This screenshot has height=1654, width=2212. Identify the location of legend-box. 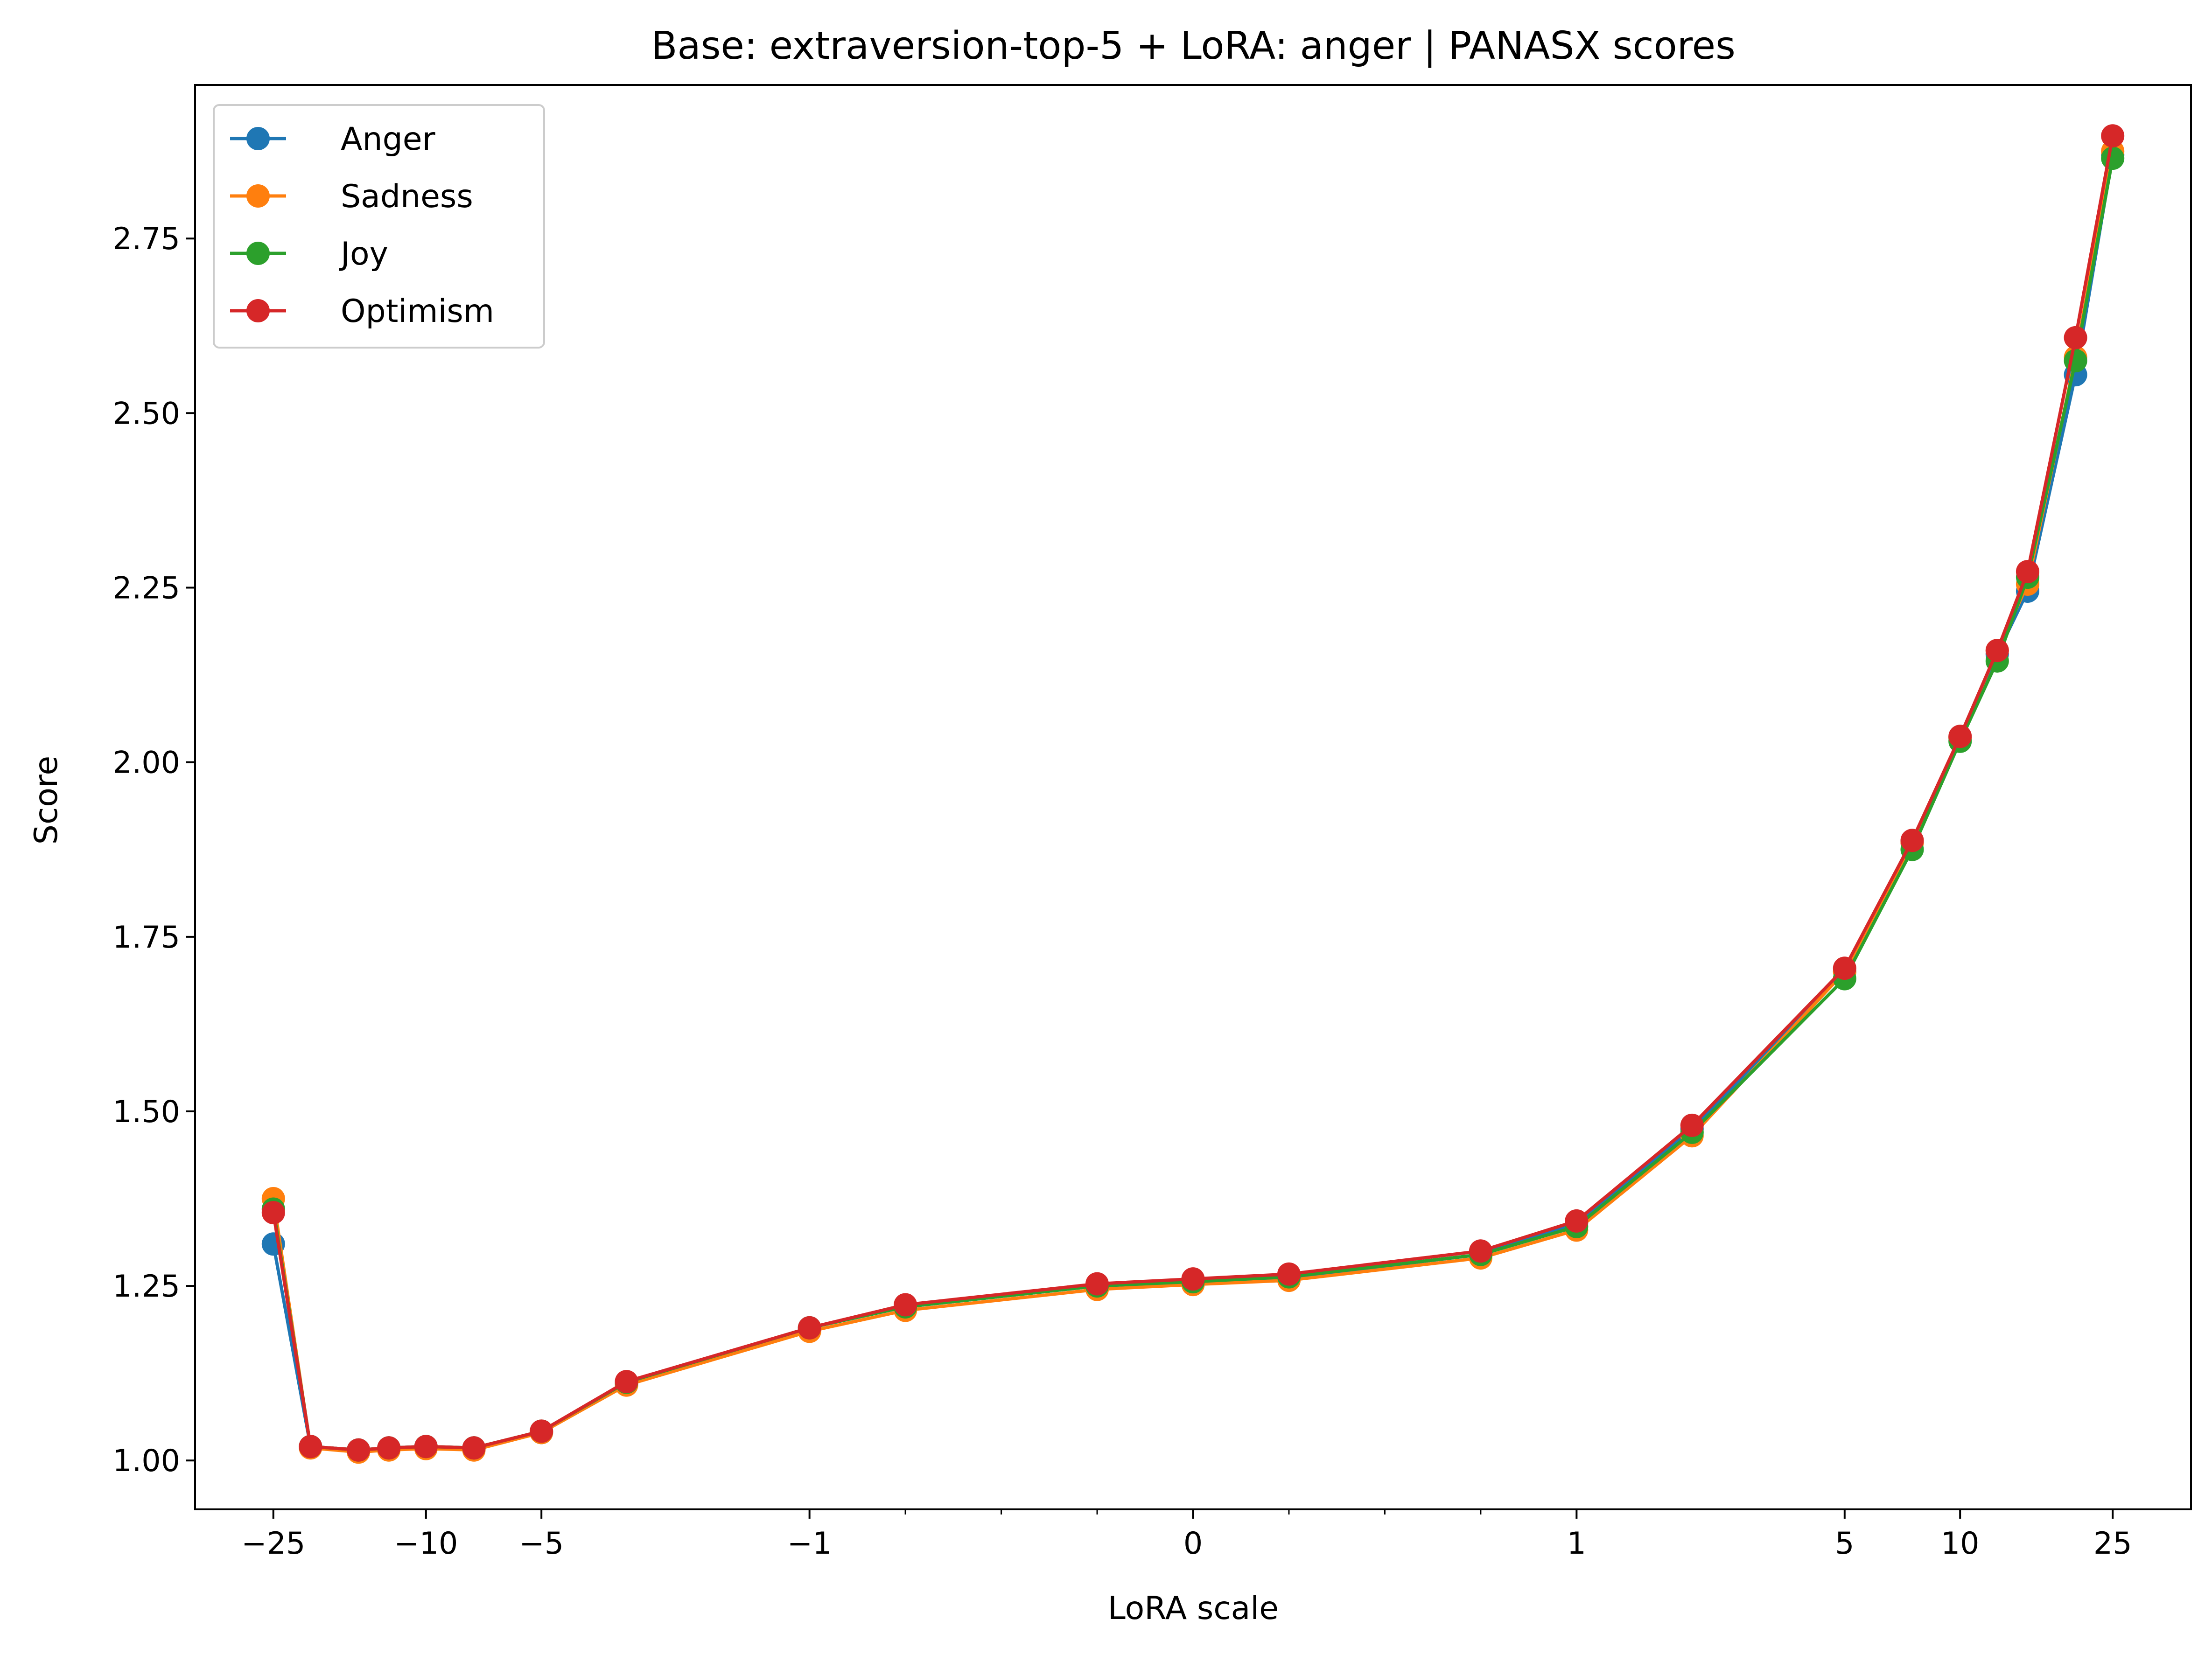
(379, 226).